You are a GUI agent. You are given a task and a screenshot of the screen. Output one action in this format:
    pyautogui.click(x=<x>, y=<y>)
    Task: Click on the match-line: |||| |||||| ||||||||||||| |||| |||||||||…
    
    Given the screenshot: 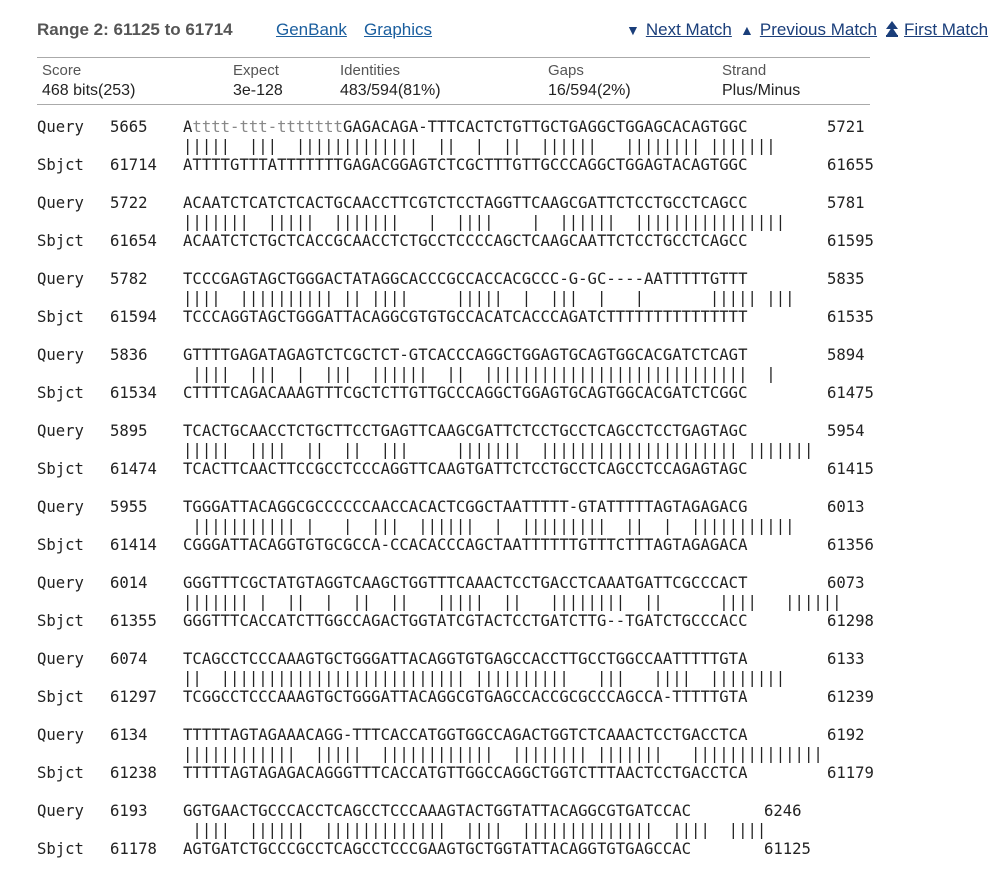 What is the action you would take?
    pyautogui.click(x=475, y=830)
    